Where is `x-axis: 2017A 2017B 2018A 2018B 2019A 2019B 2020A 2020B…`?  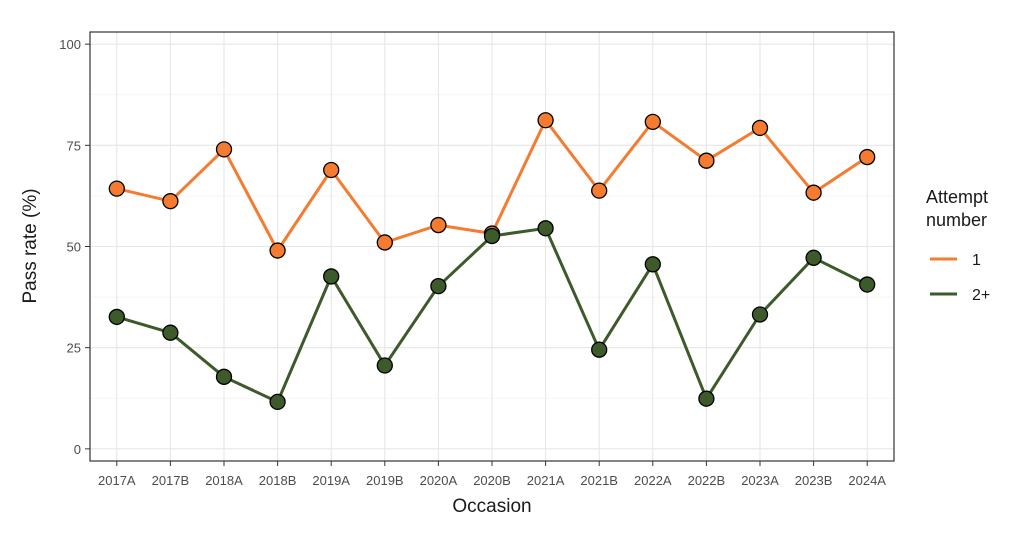
x-axis: 2017A 2017B 2018A 2018B 2019A 2019B 2020A 2020B… is located at coordinates (492, 474).